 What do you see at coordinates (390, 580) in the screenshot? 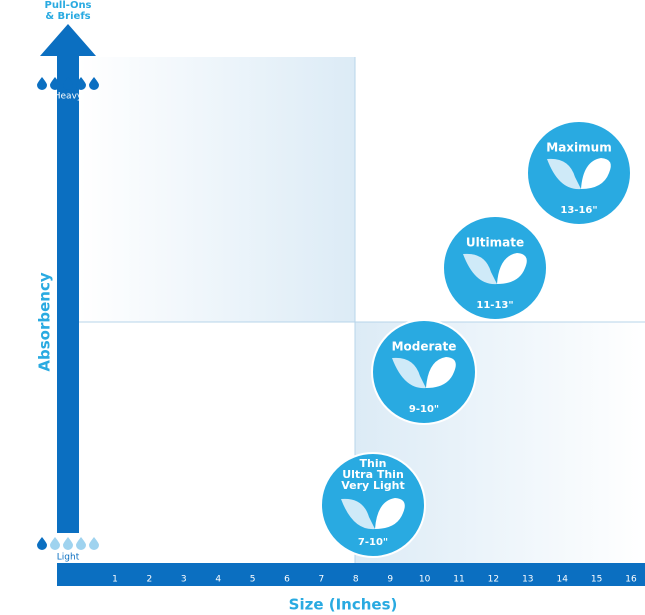
I see `x-tick-label: 9` at bounding box center [390, 580].